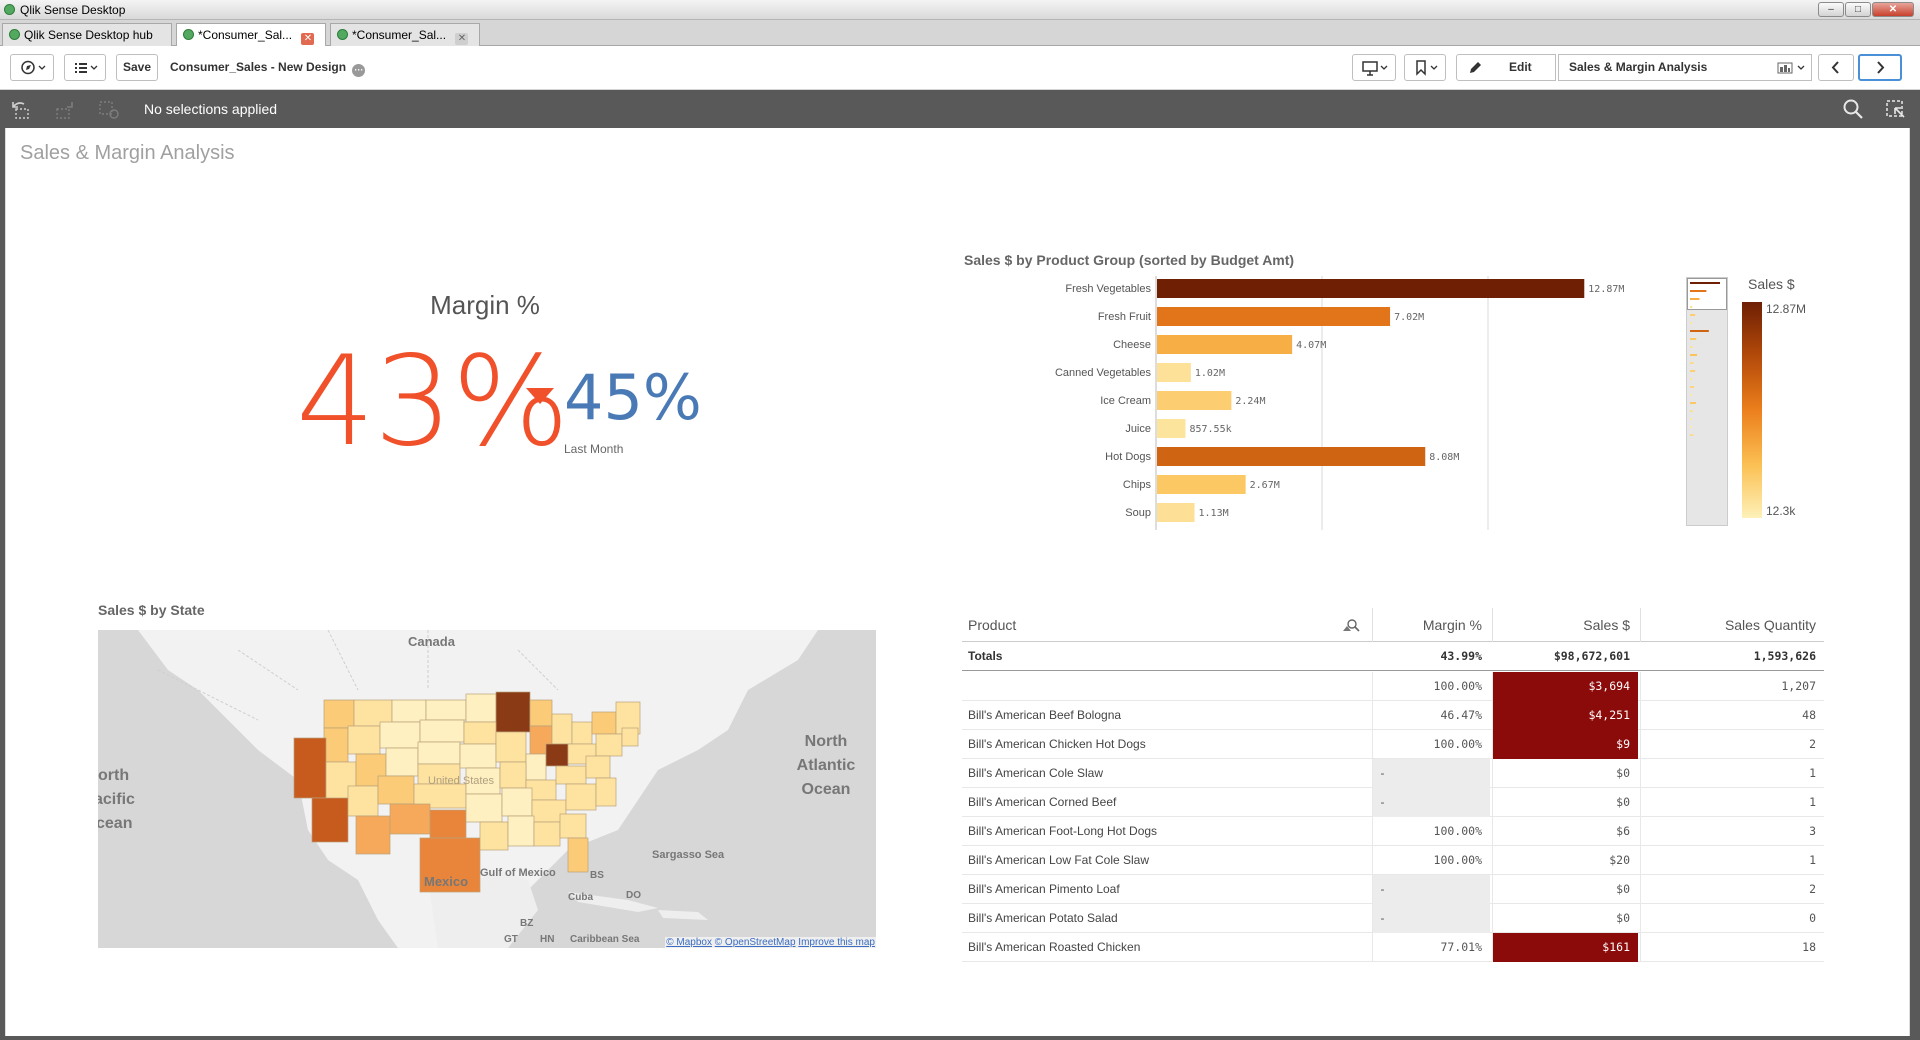  Describe the element at coordinates (85, 67) in the screenshot. I see `global-menu-button` at that location.